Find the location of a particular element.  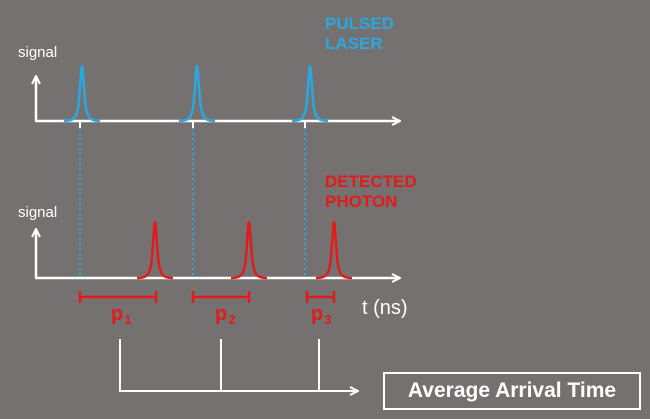

photon-axis-label: signal is located at coordinates (38, 212).